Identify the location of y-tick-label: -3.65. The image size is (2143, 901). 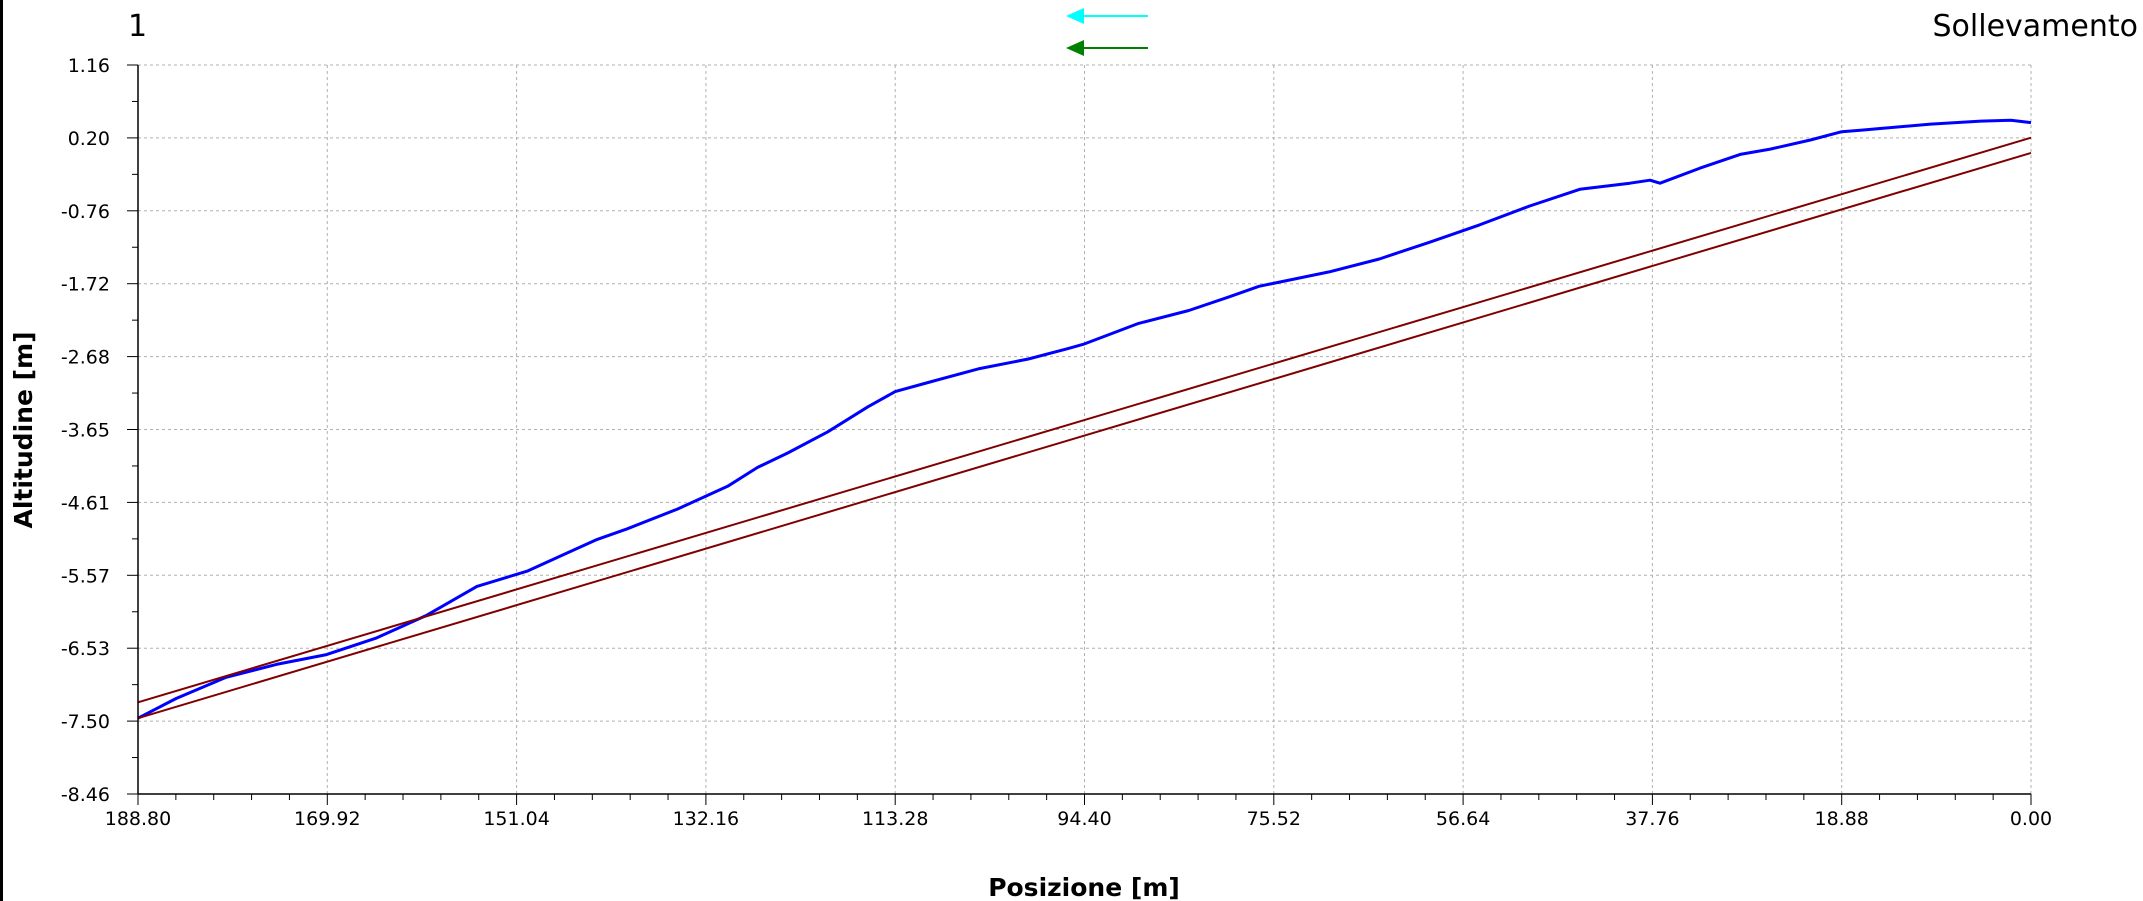
(85, 431).